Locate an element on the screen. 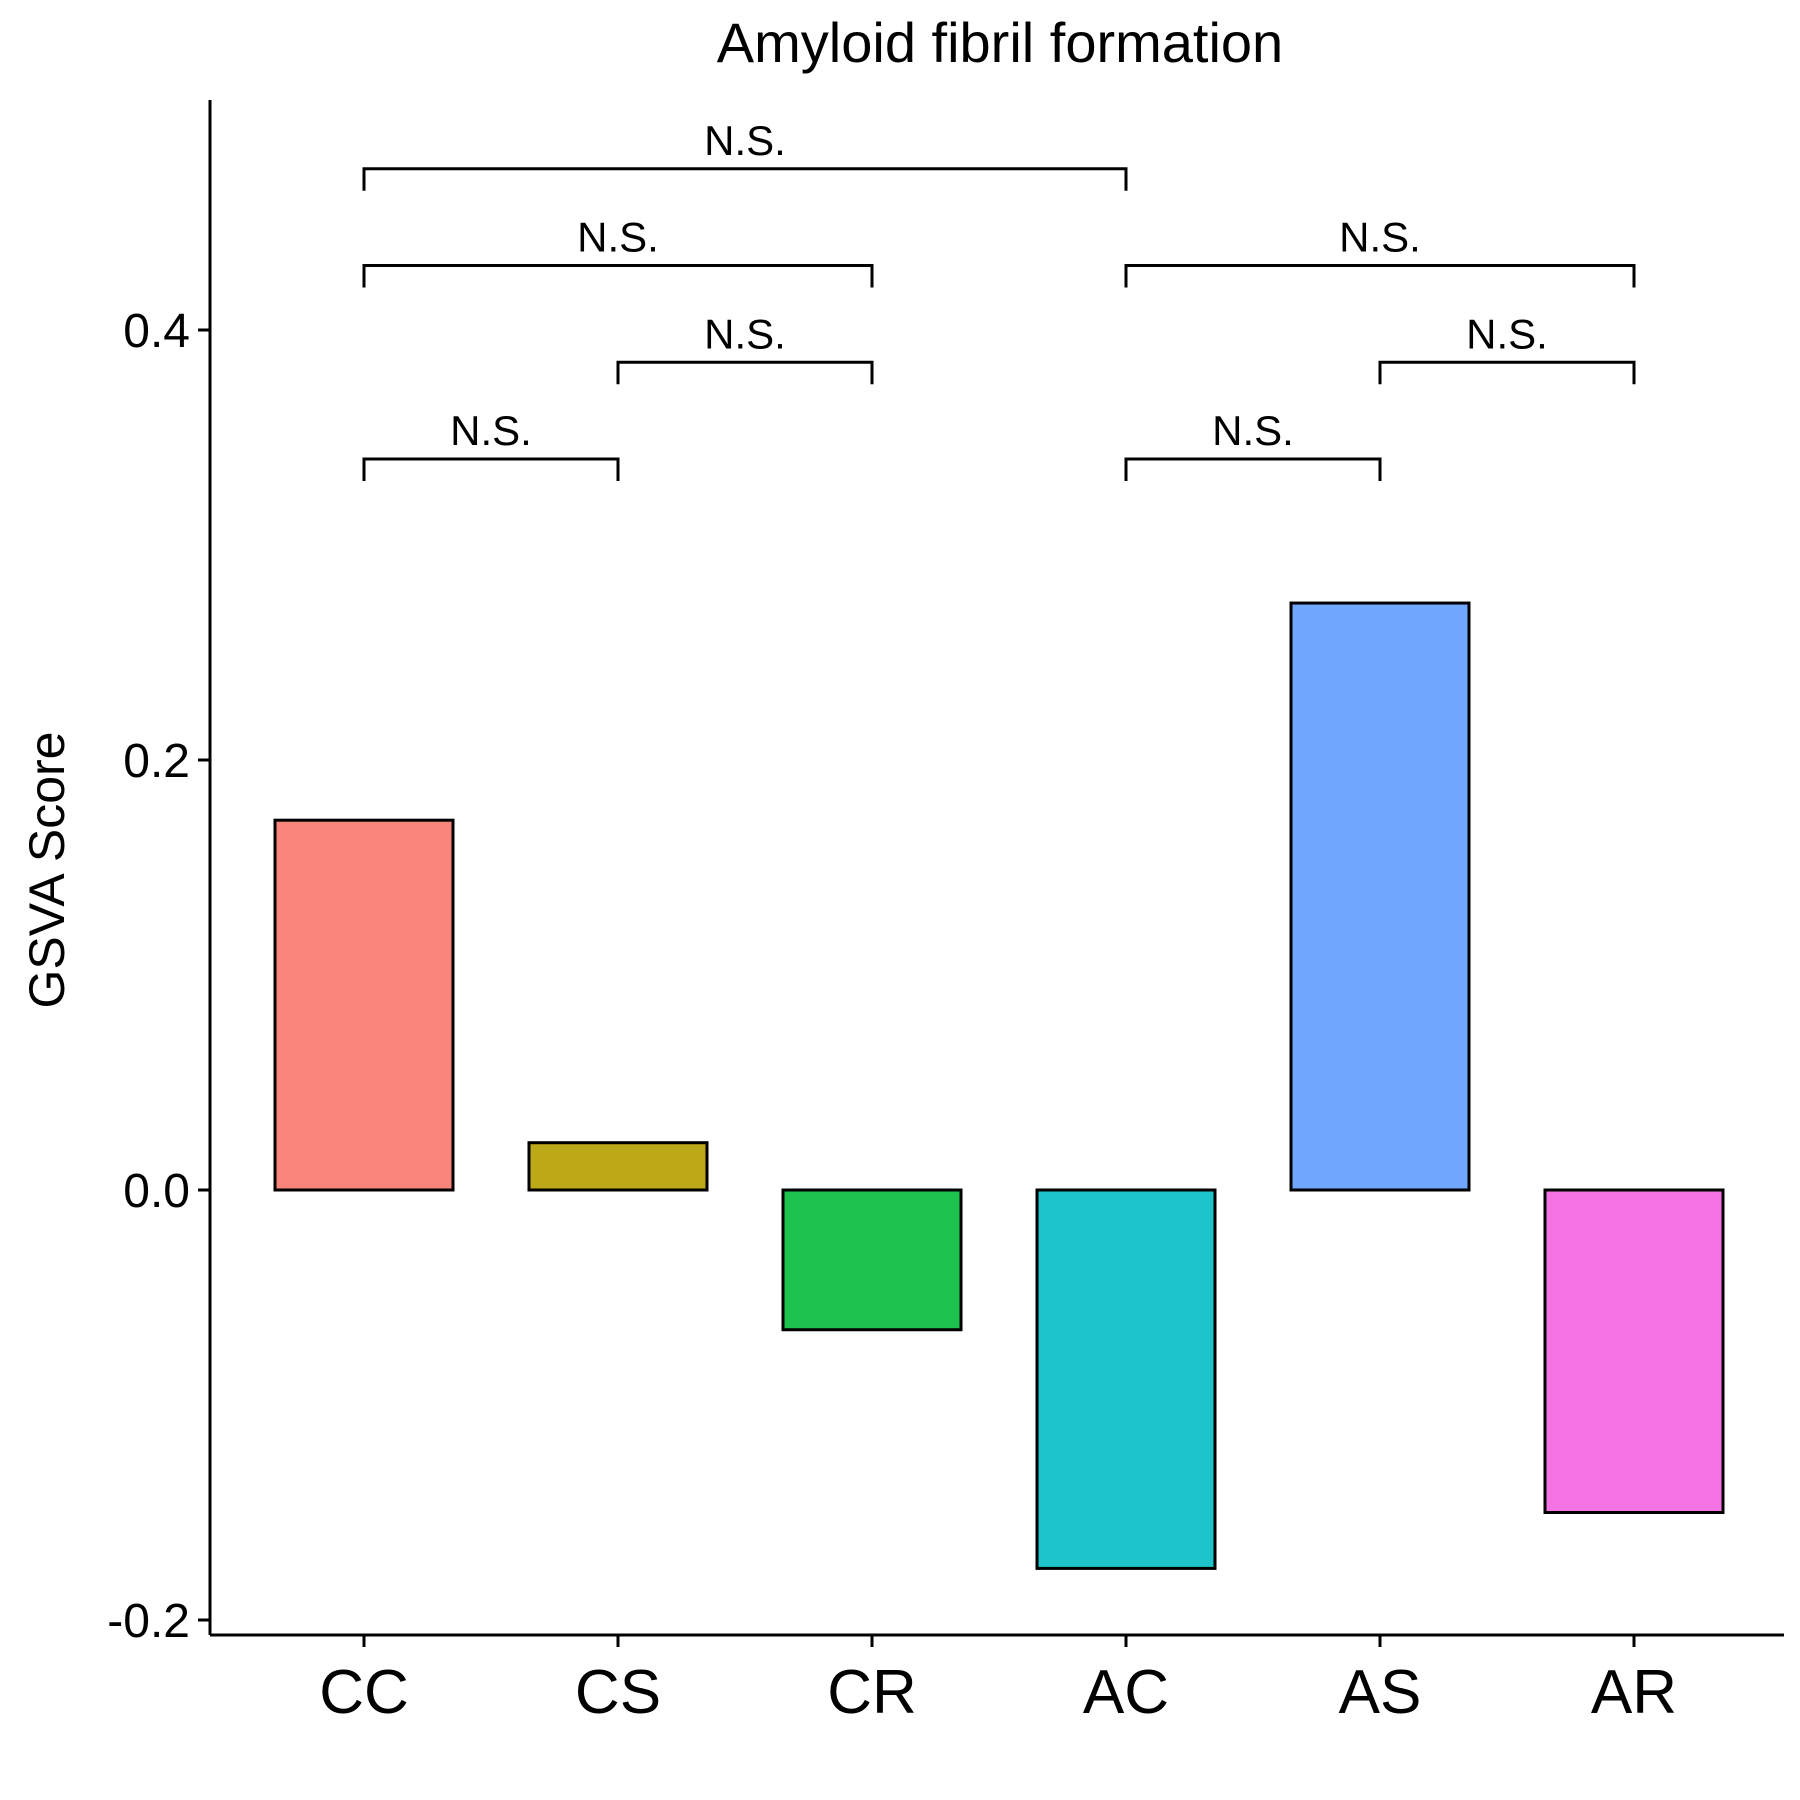 This screenshot has height=1800, width=1800. x-tick-label: CS is located at coordinates (618, 1692).